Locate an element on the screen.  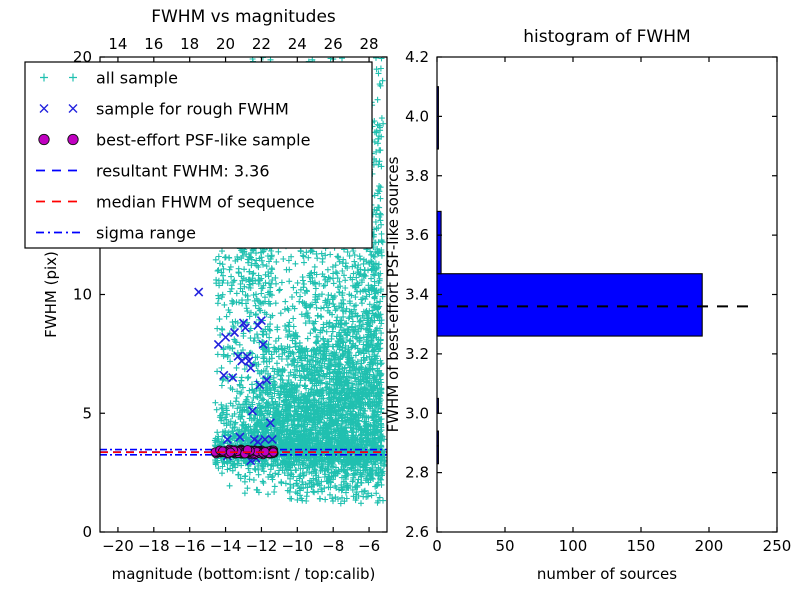
y-tick-label: 2.6 is located at coordinates (417, 532).